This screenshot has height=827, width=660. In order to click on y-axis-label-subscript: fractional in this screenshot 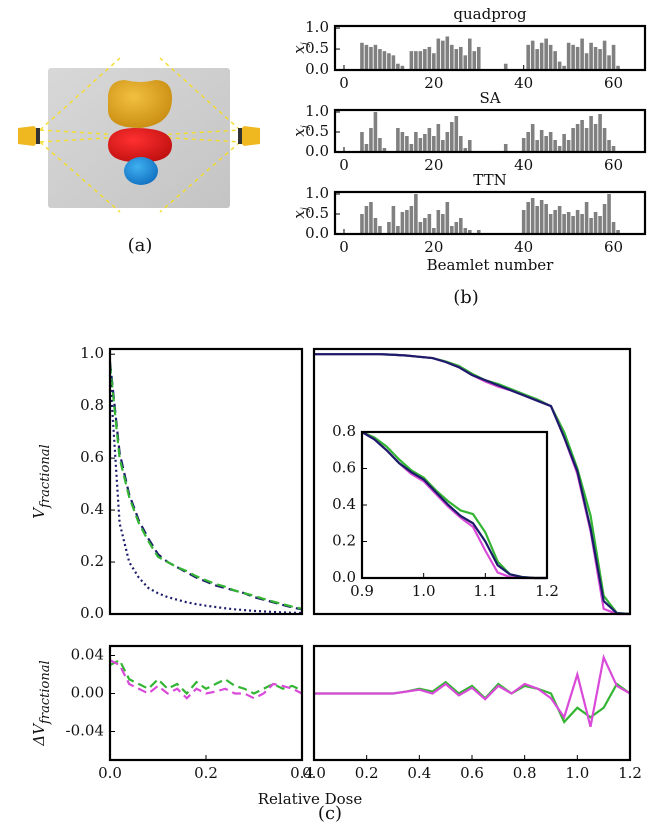, I will do `click(45, 476)`.